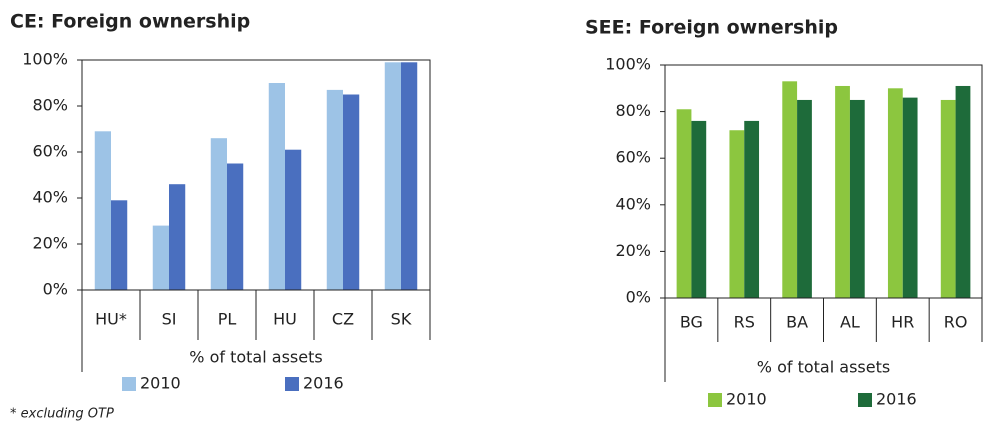 The width and height of the screenshot is (983, 428). I want to click on x-tick-label: SI, so click(169, 319).